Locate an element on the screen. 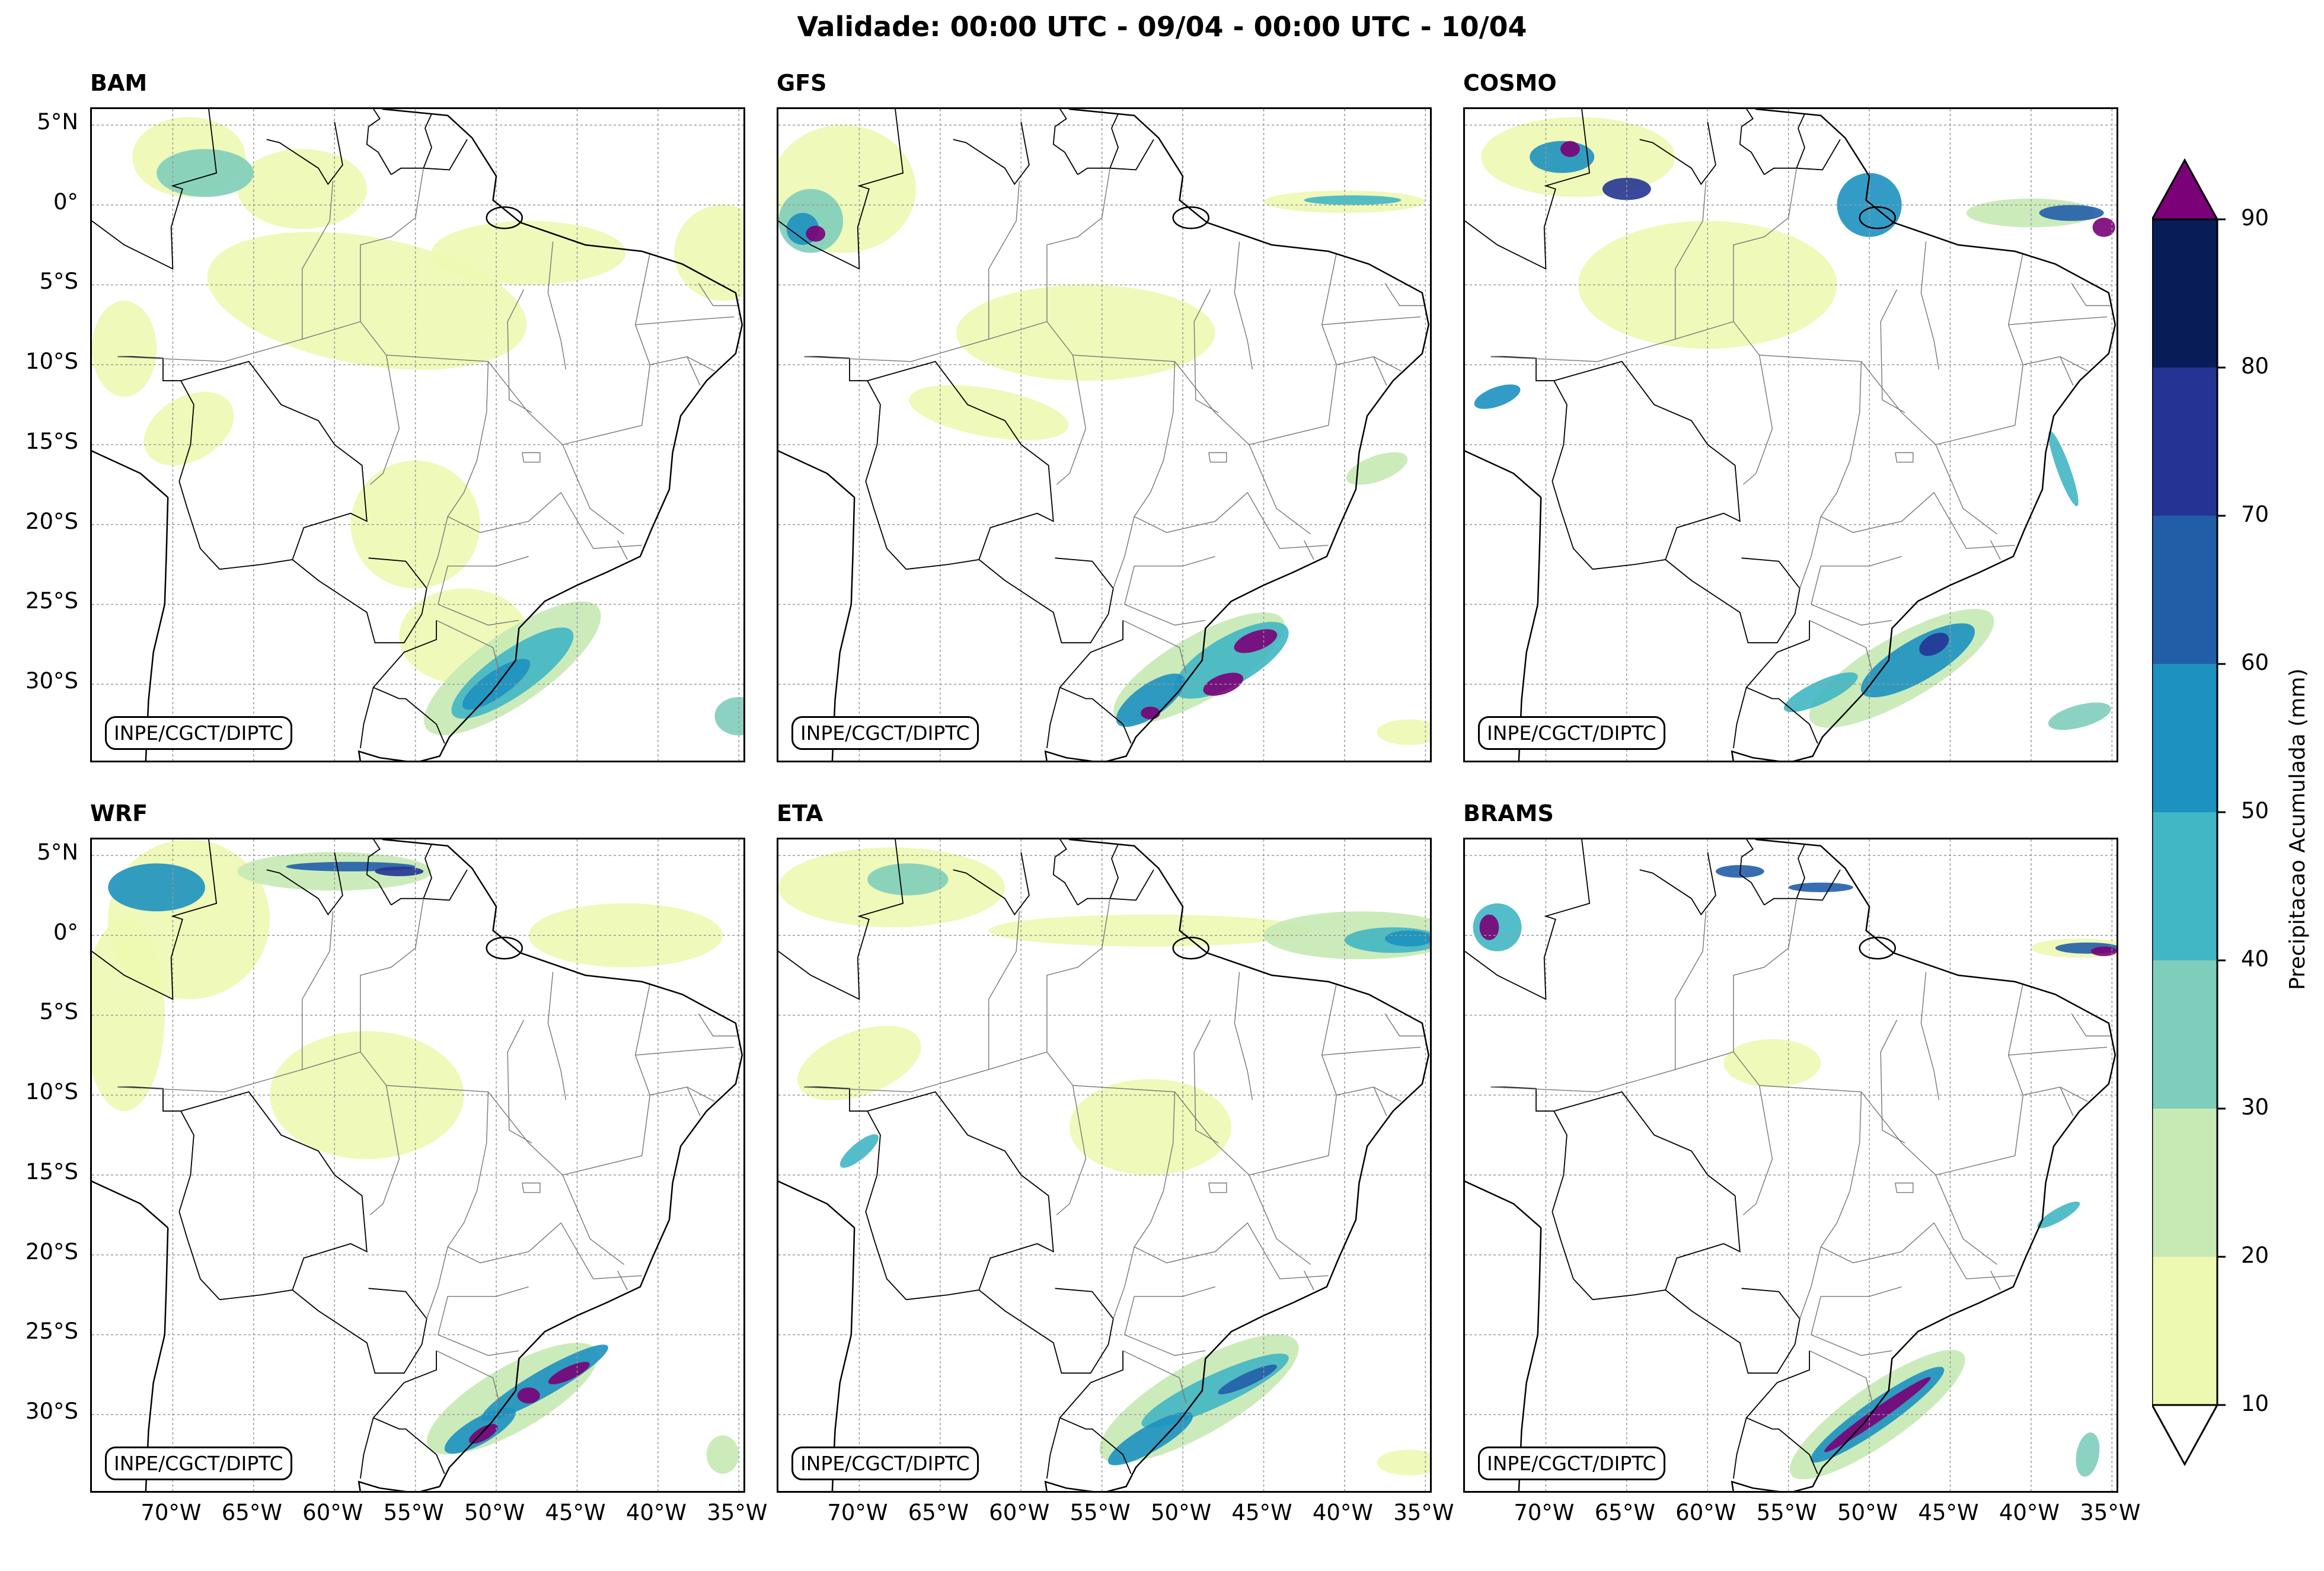 The height and width of the screenshot is (1571, 2324). lat-label: 10°S is located at coordinates (52, 362).